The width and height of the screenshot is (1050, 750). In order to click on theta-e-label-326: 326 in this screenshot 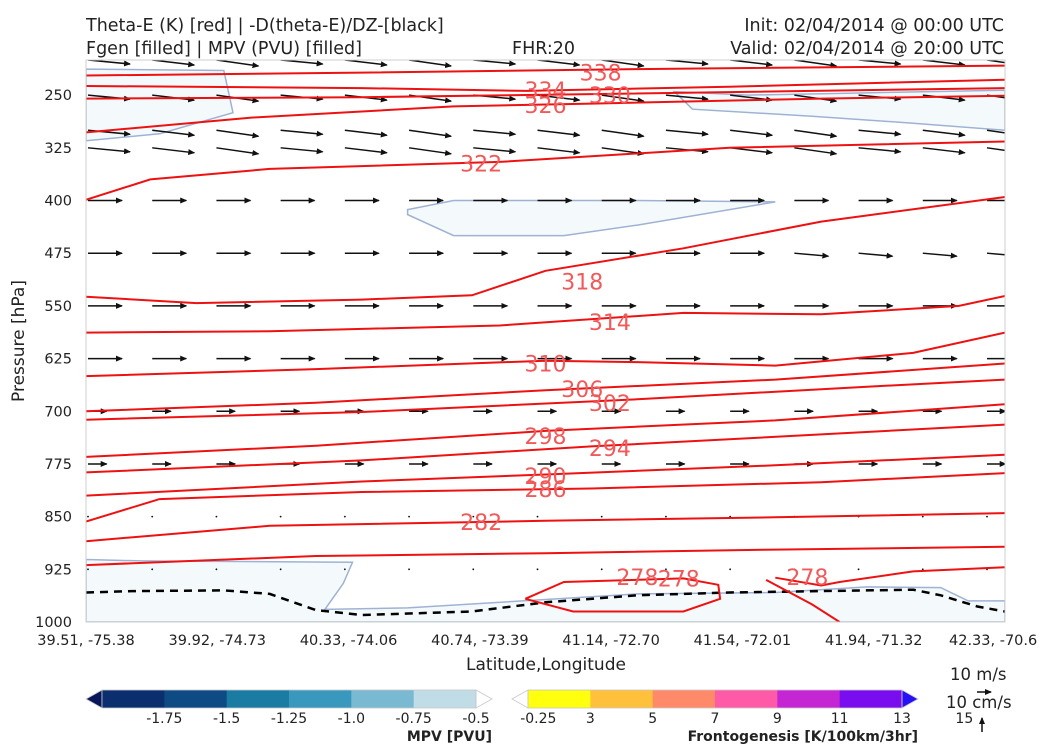, I will do `click(546, 106)`.